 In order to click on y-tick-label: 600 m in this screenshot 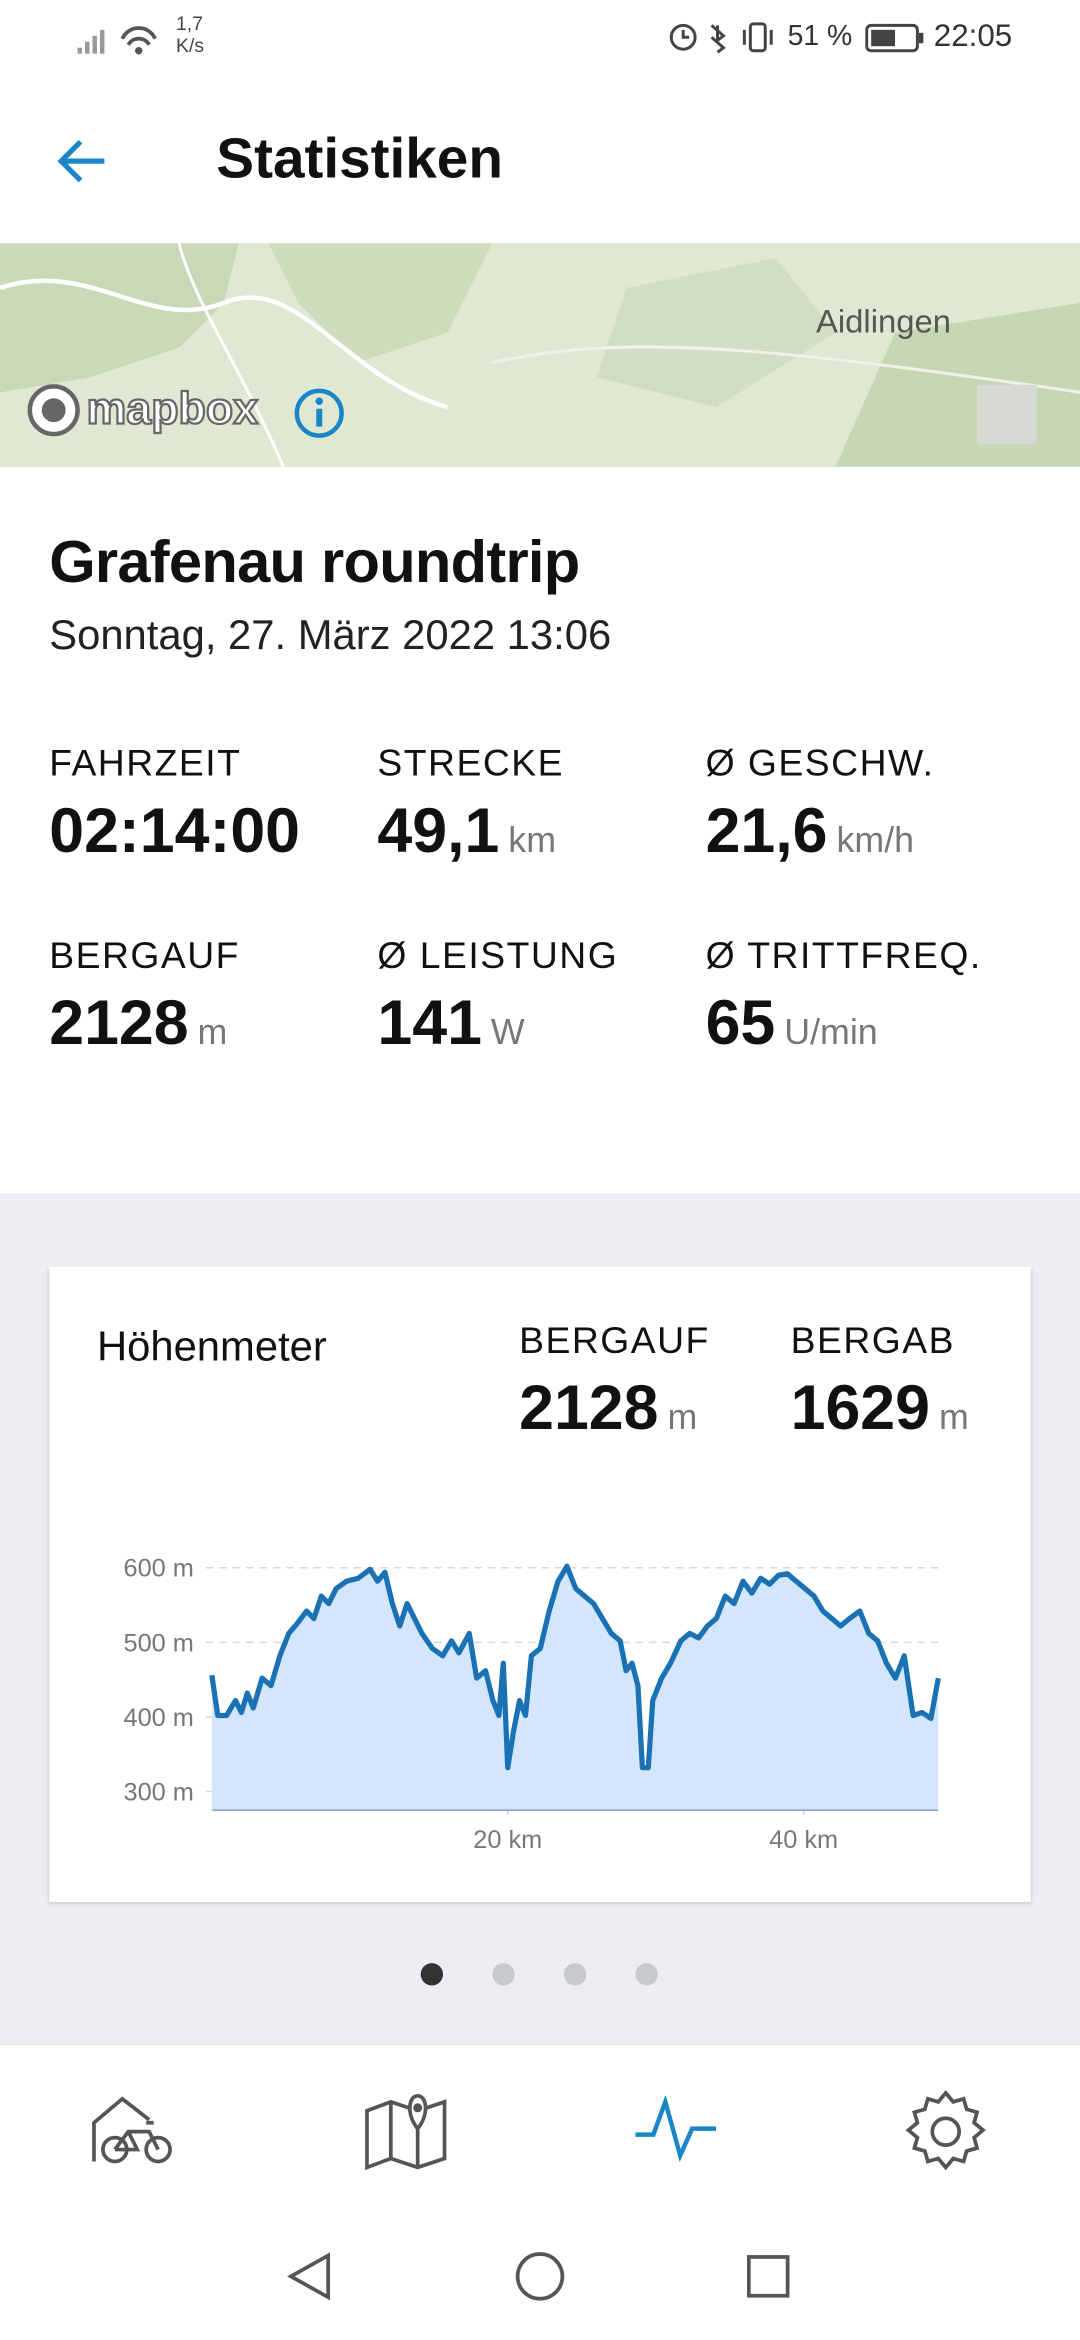, I will do `click(158, 1569)`.